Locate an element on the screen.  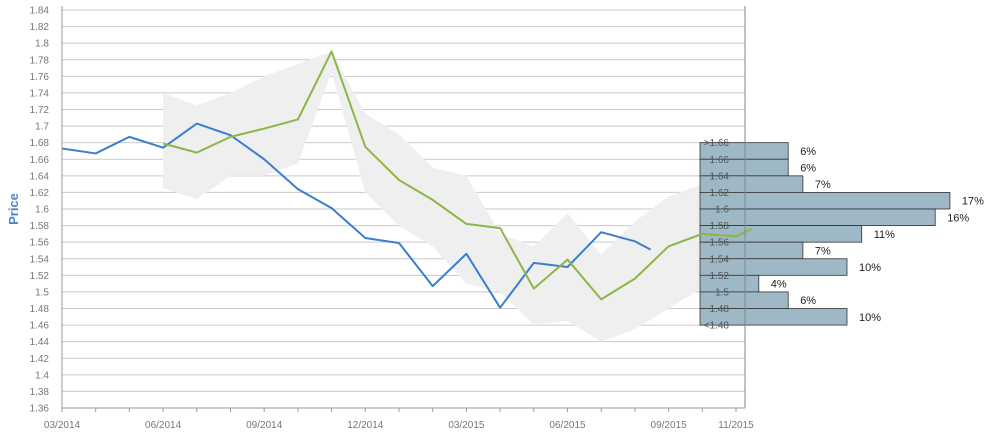
histogram-bin-label: 1.64 is located at coordinates (720, 176).